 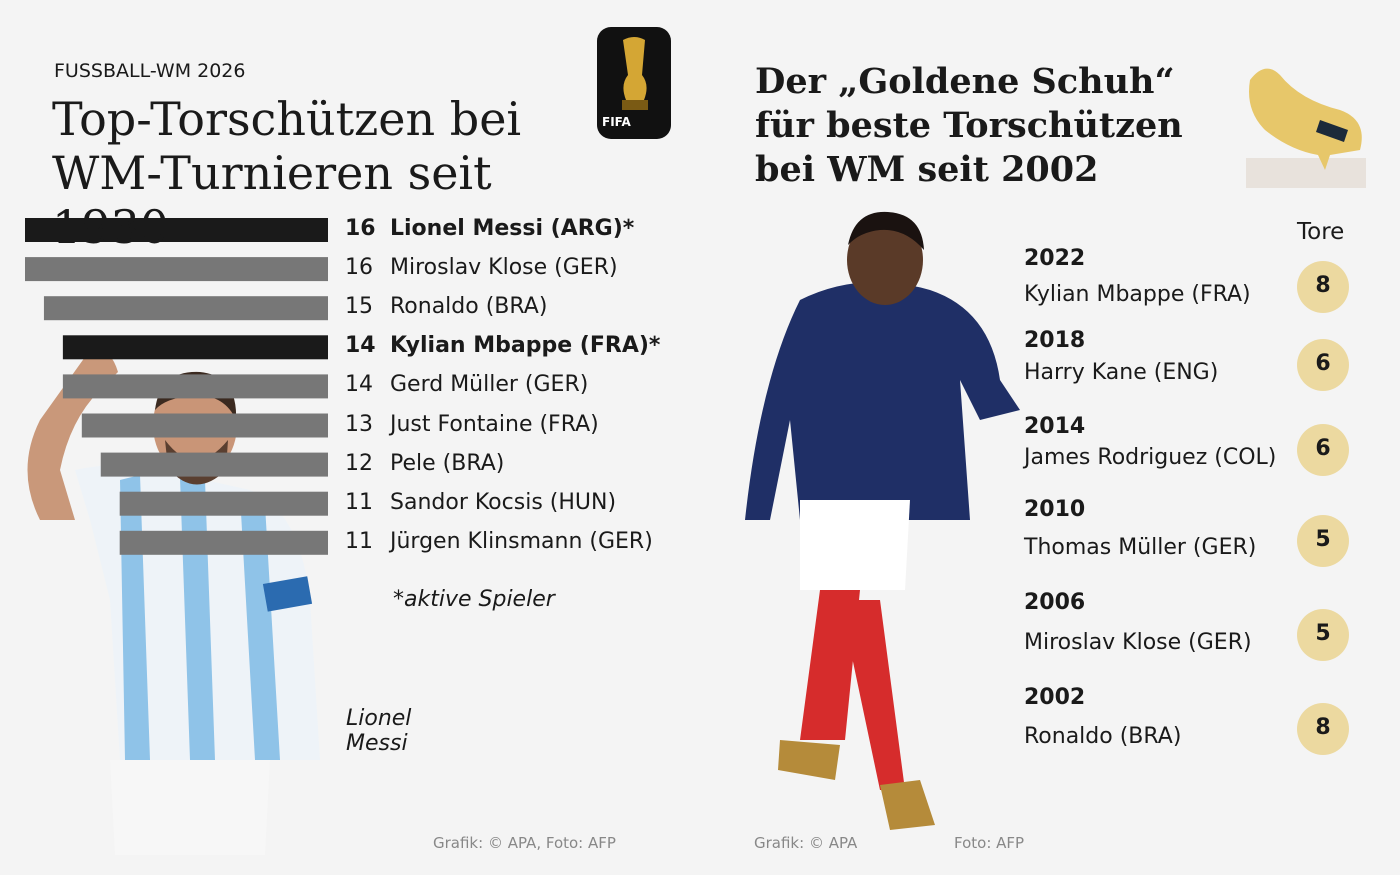 What do you see at coordinates (616, 122) in the screenshot?
I see `logo-text: FIFA` at bounding box center [616, 122].